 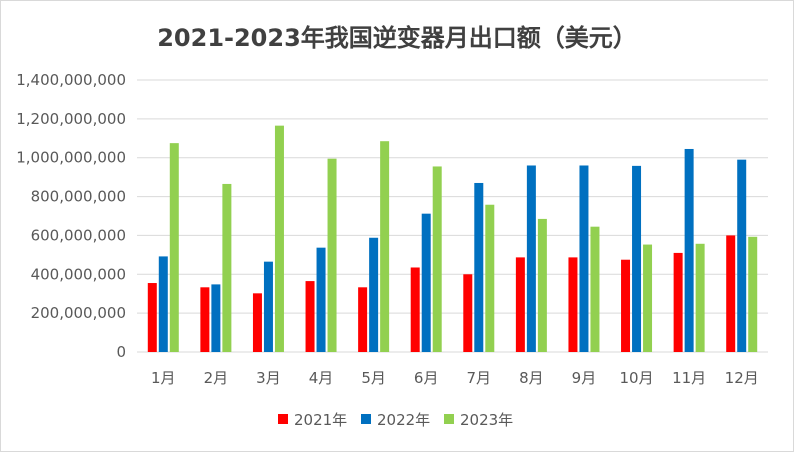 What do you see at coordinates (373, 378) in the screenshot?
I see `x-tick-label: 5月` at bounding box center [373, 378].